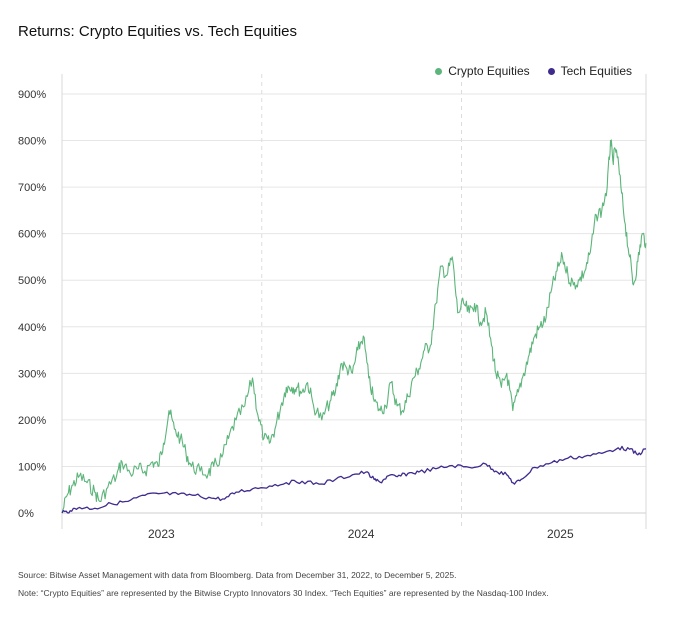 Image resolution: width=680 pixels, height=617 pixels. What do you see at coordinates (32, 281) in the screenshot?
I see `y-tick-label: 500%` at bounding box center [32, 281].